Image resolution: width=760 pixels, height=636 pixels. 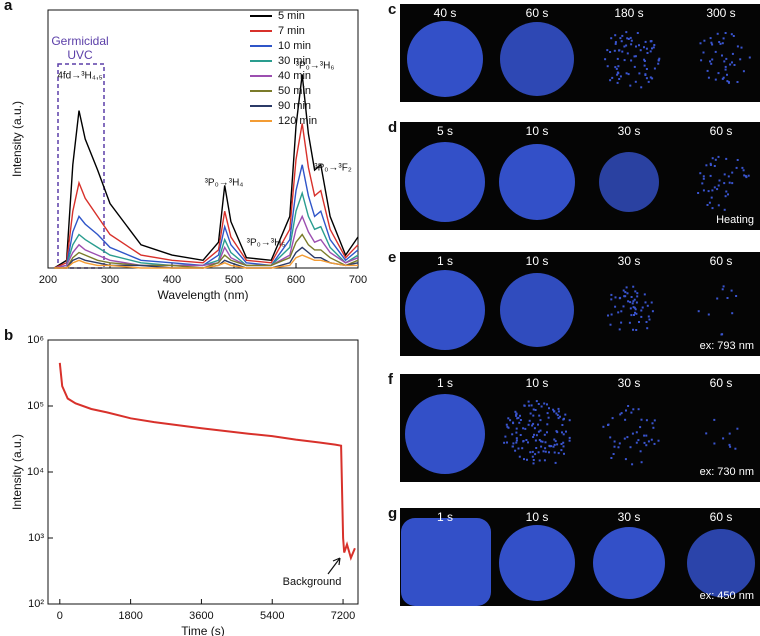 I want to click on time-label: 10 s, so click(x=537, y=261).